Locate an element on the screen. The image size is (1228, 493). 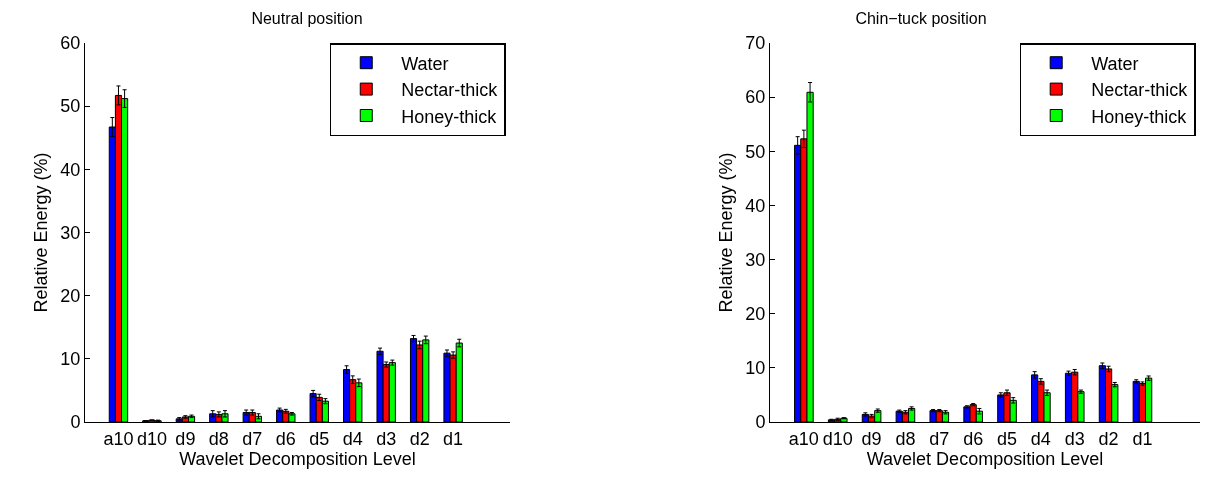
y-tick-label: 70 is located at coordinates (755, 43).